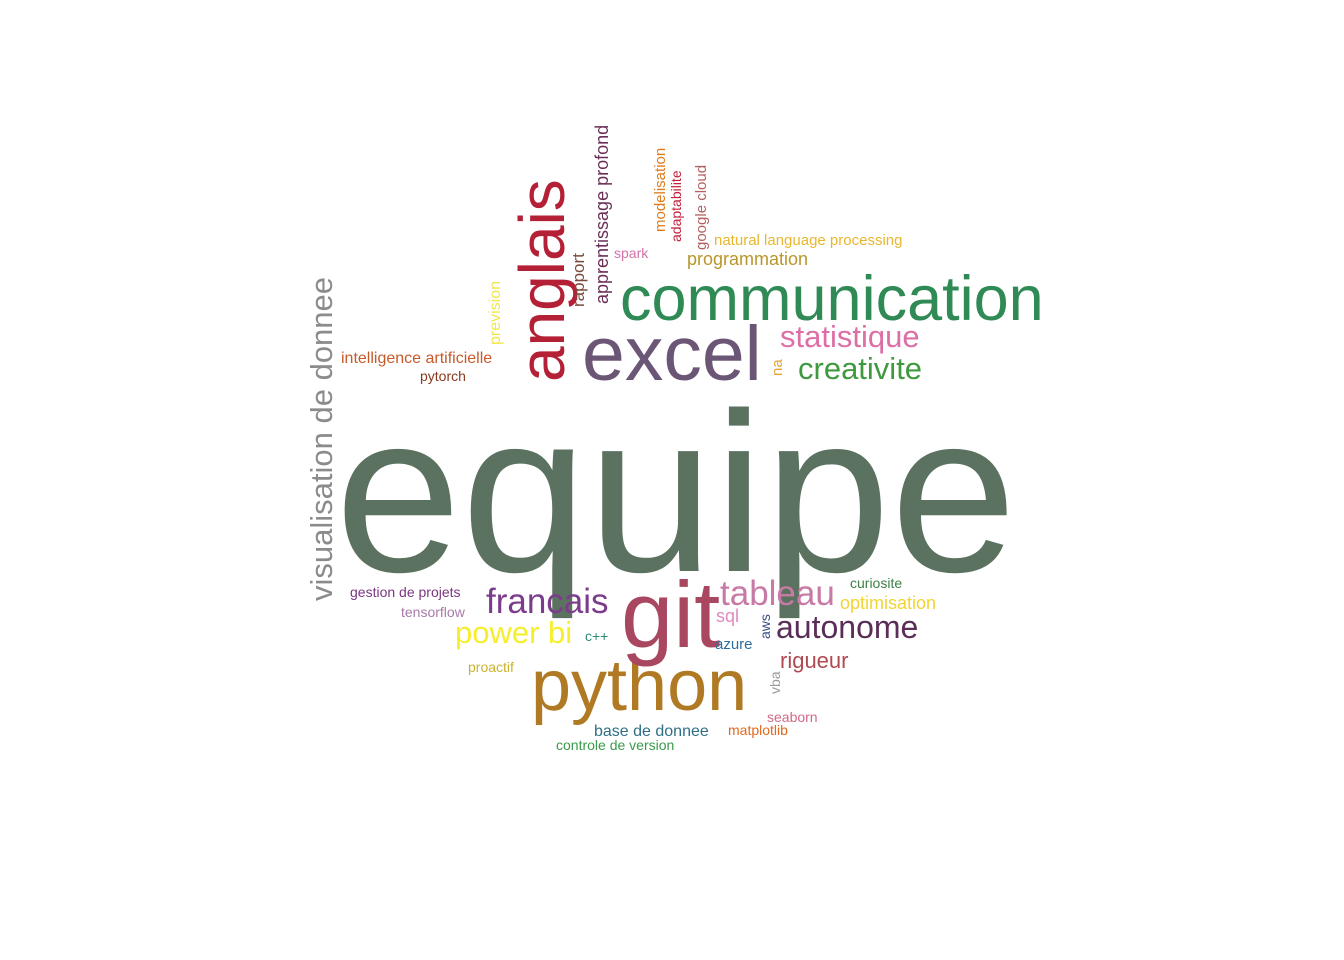 Image resolution: width=1344 pixels, height=960 pixels. I want to click on word-optimisation: optimisation, so click(888, 603).